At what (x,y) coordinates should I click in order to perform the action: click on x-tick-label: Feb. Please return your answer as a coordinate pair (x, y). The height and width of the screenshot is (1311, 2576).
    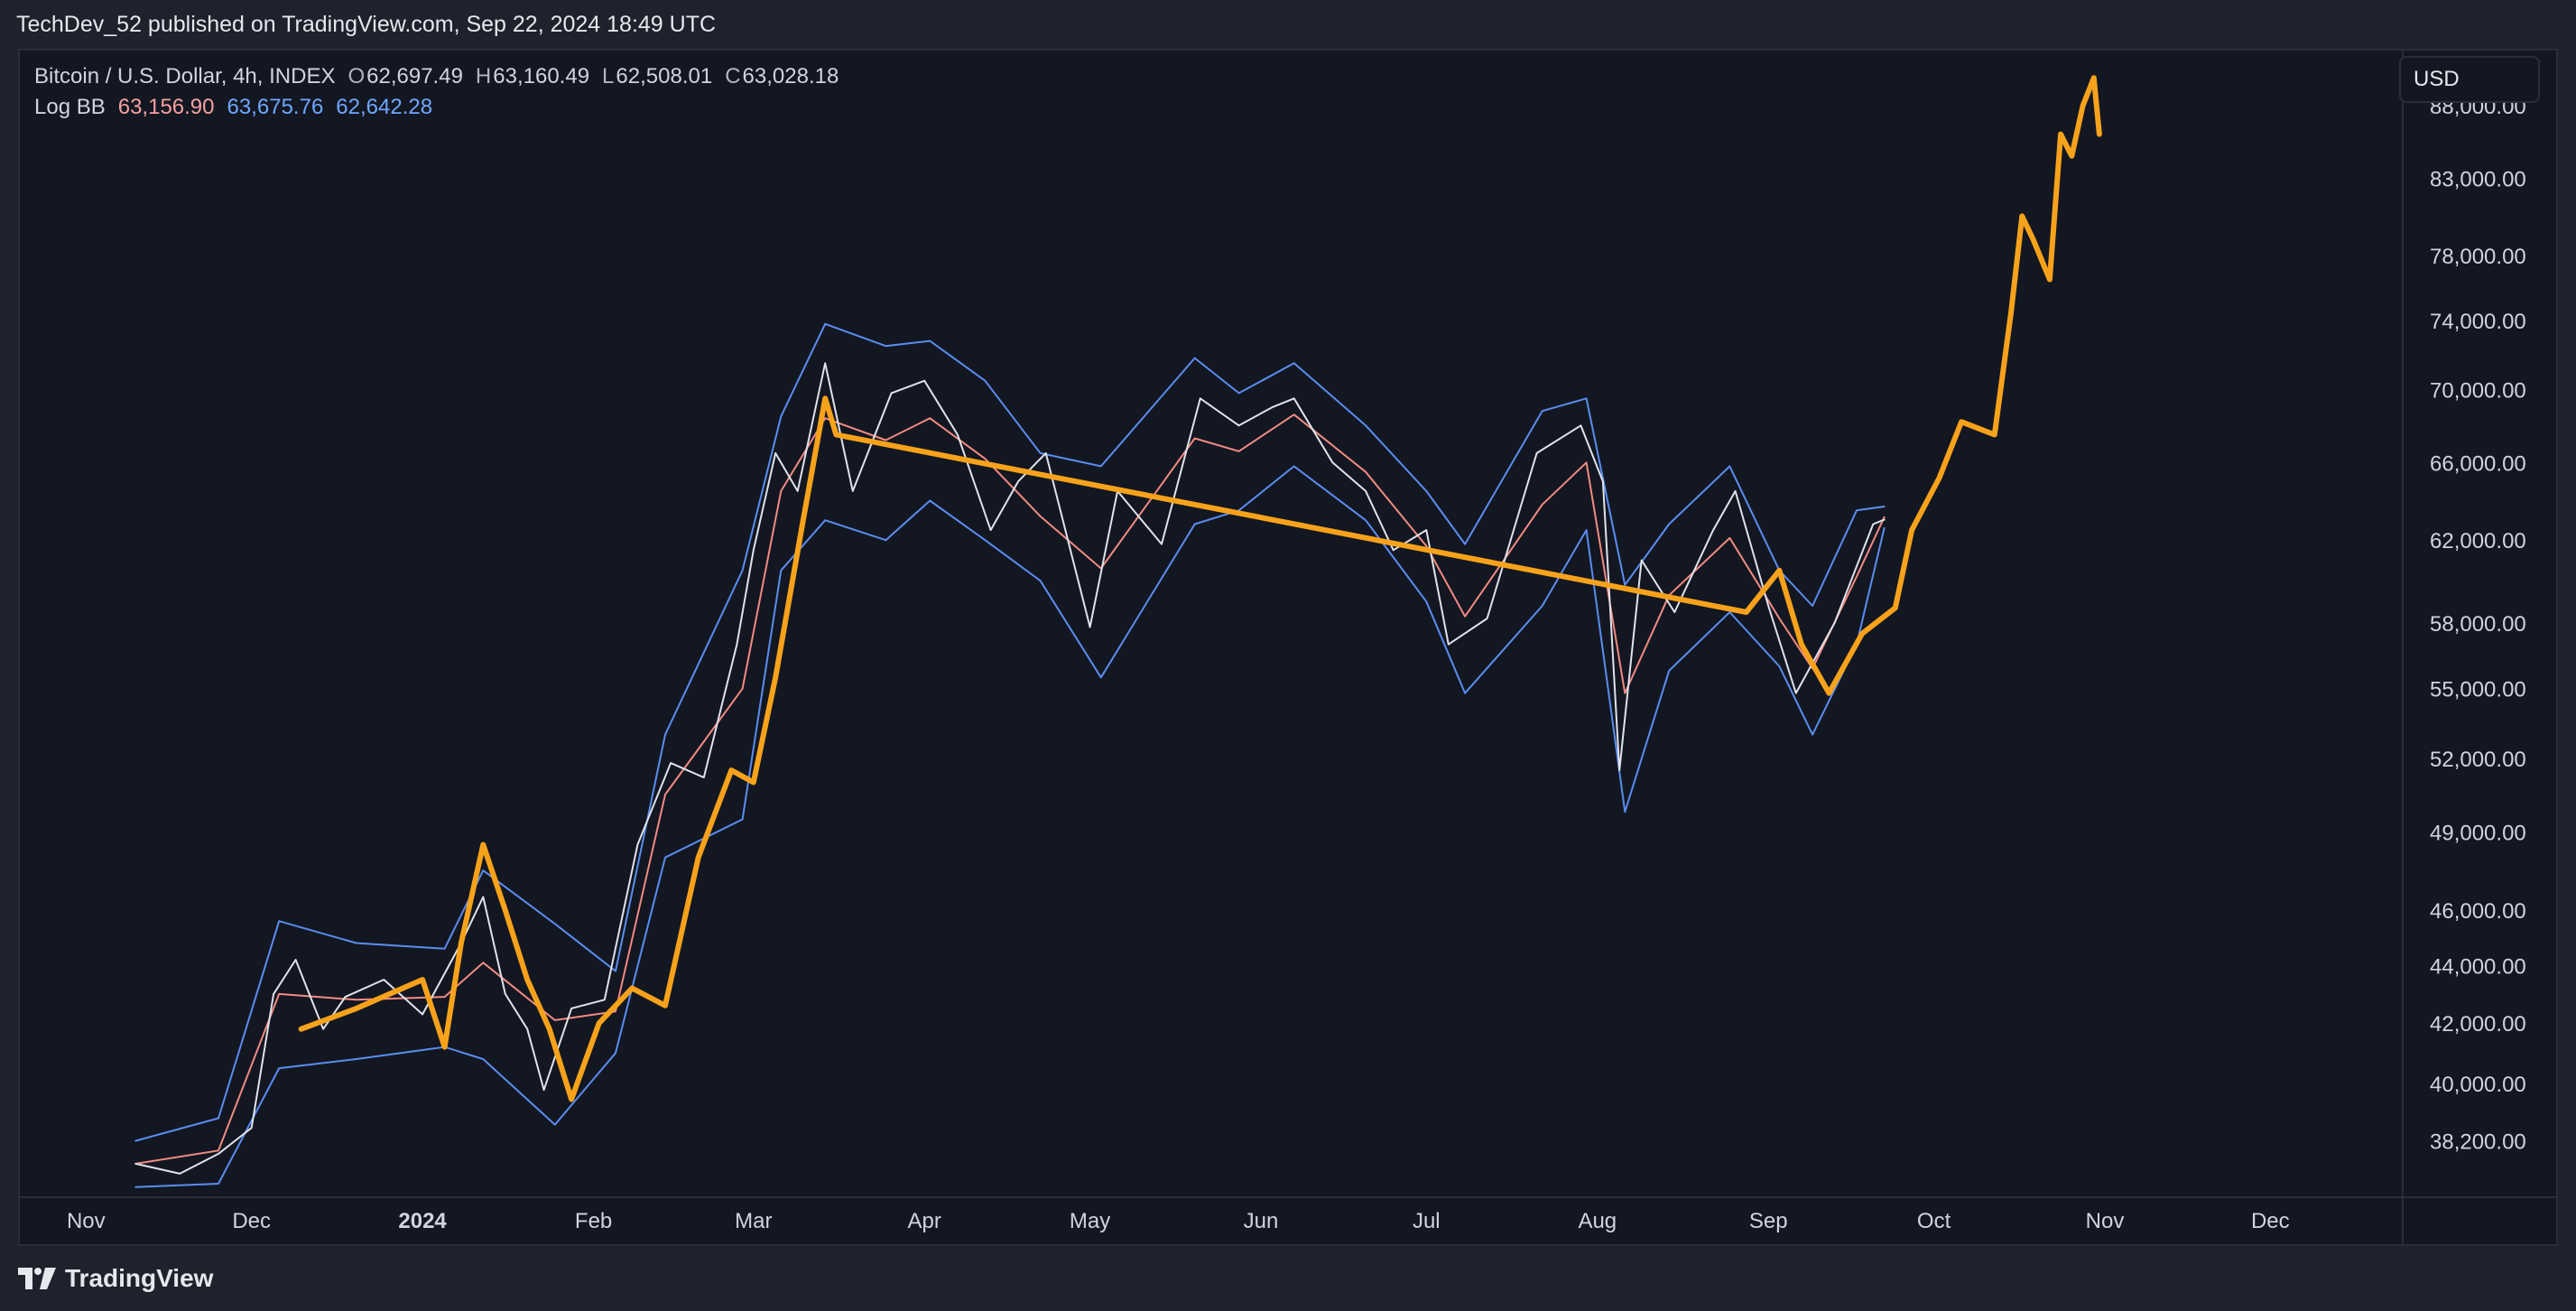
    Looking at the image, I should click on (594, 1221).